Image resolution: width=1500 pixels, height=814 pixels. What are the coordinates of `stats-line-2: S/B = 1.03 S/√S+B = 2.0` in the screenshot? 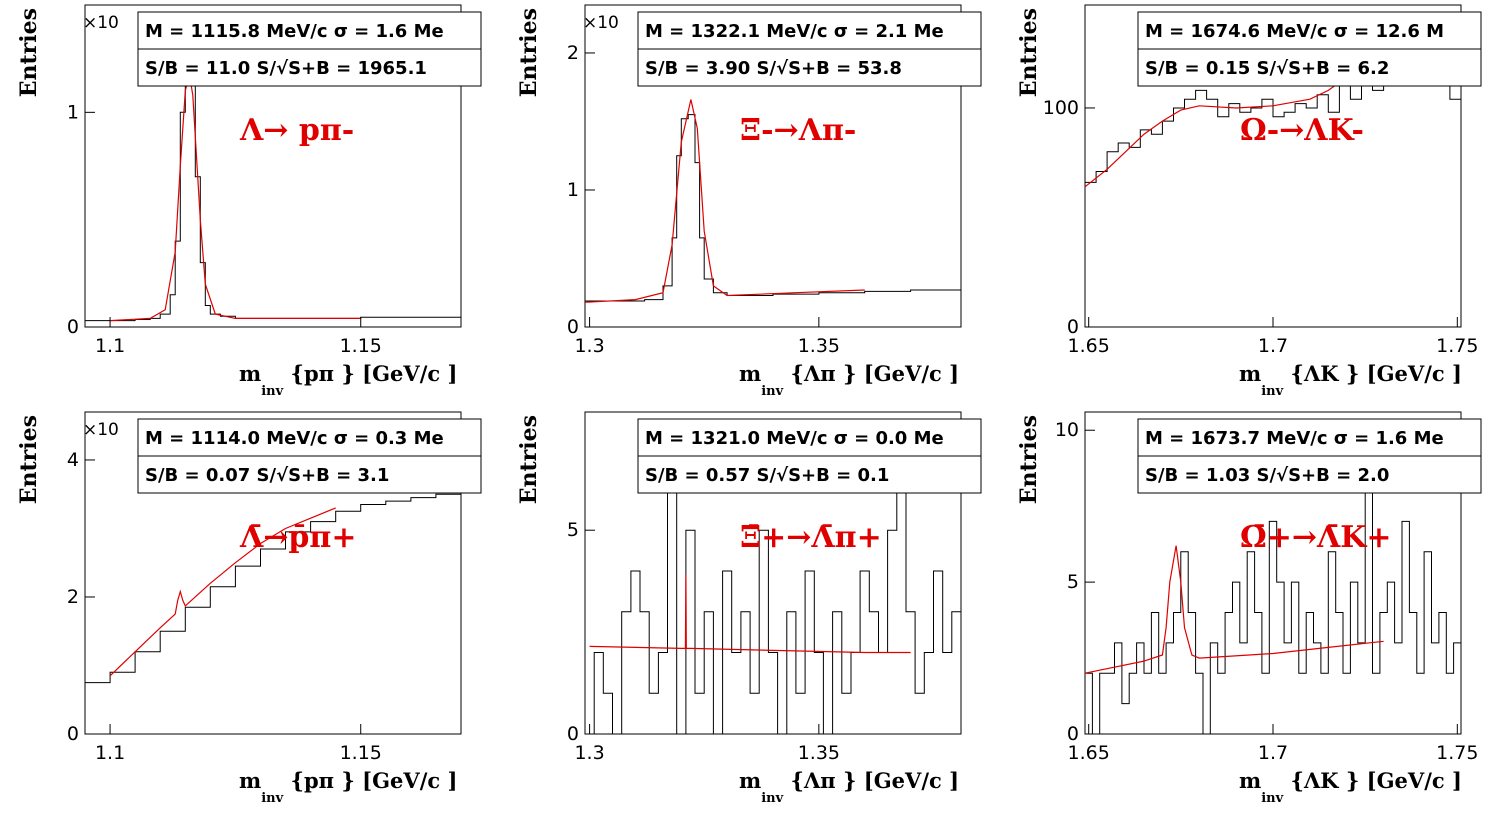 It's located at (1267, 475).